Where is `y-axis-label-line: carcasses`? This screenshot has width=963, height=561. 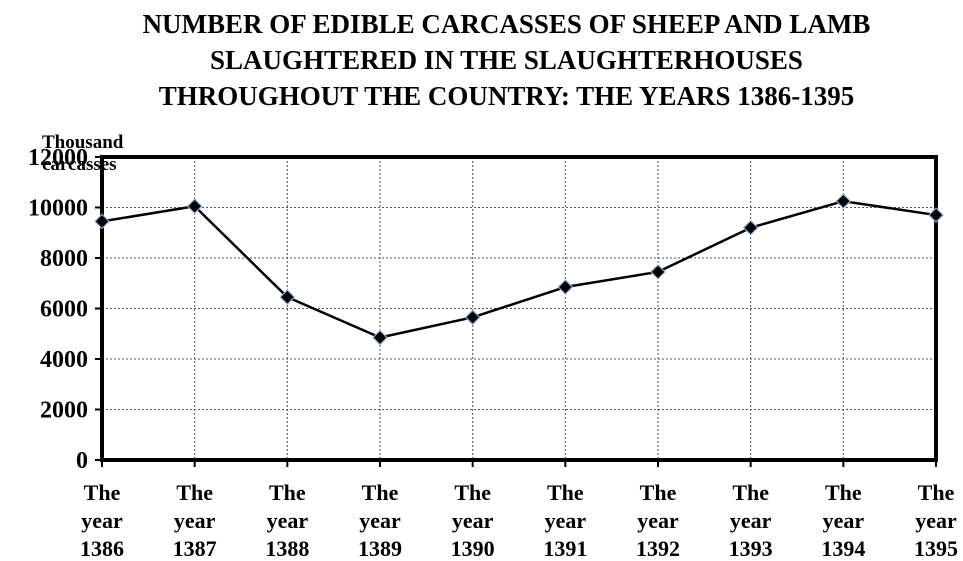 y-axis-label-line: carcasses is located at coordinates (79, 164).